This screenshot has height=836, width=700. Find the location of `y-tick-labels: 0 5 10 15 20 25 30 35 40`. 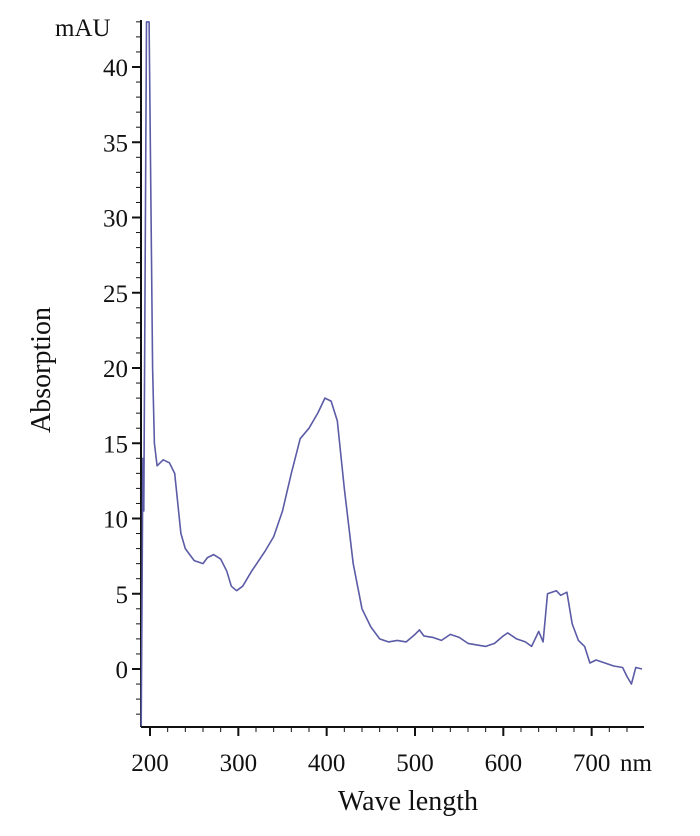

y-tick-labels: 0 5 10 15 20 25 30 35 40 is located at coordinates (115, 369).